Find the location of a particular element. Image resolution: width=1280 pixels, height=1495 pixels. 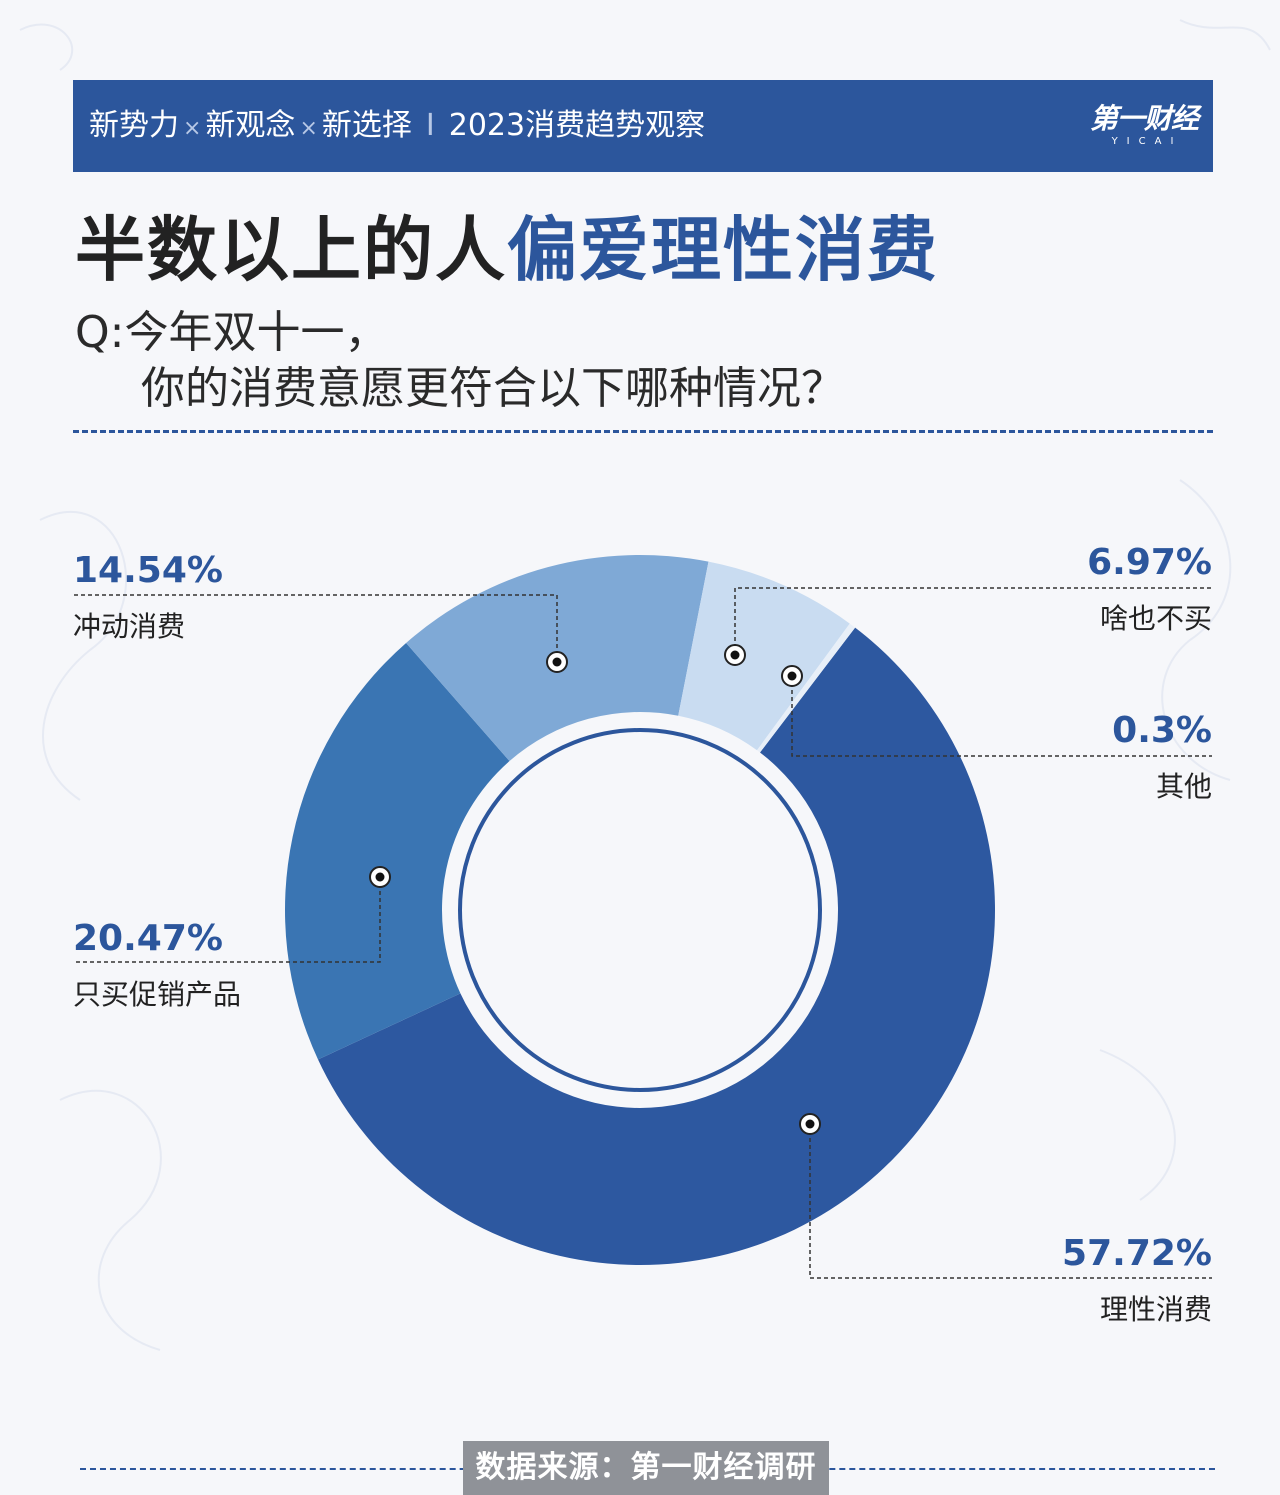

leader-buy-nothing is located at coordinates (973, 621).